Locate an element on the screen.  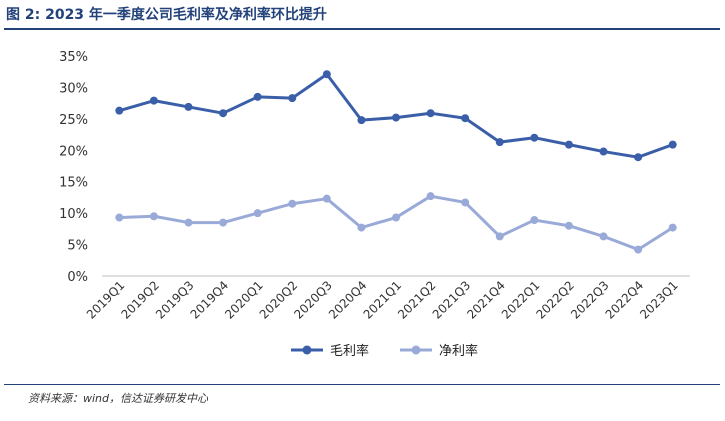
legend-label: 毛利率 is located at coordinates (350, 351).